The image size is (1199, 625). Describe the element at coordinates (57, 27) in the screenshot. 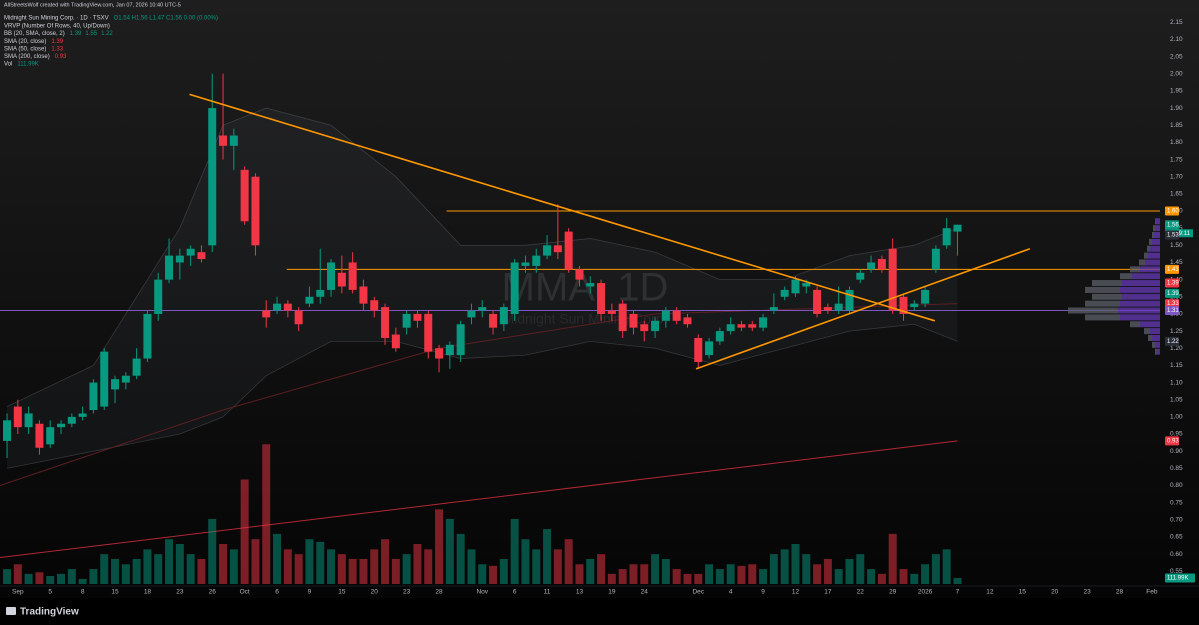

I see `legend-indicator: VRVP (Number Of Rows, 40, Up/Down)` at that location.